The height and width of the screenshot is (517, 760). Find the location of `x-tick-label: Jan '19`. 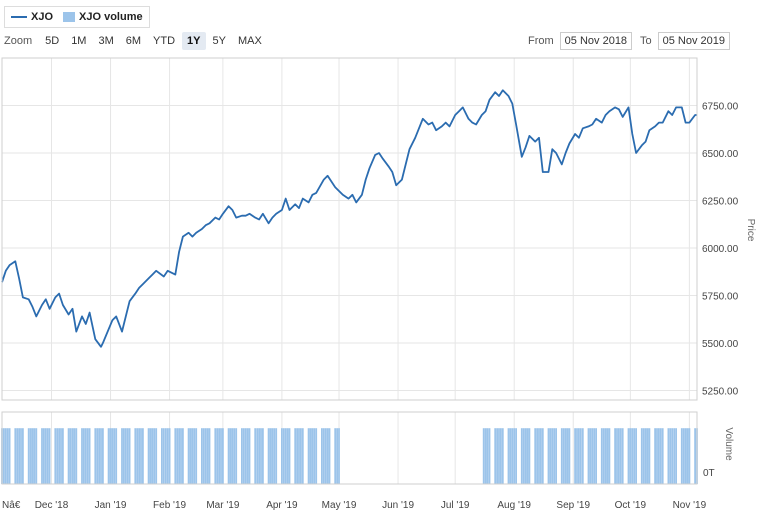

x-tick-label: Jan '19 is located at coordinates (111, 505).